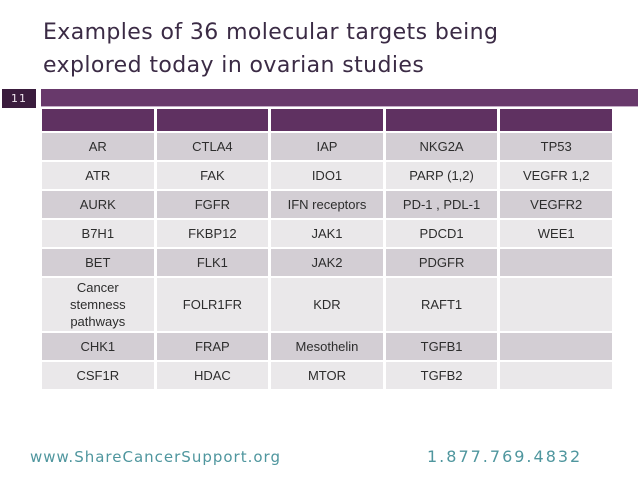 The height and width of the screenshot is (479, 638). What do you see at coordinates (556, 175) in the screenshot?
I see `table-cell: VEGFR 1,2` at bounding box center [556, 175].